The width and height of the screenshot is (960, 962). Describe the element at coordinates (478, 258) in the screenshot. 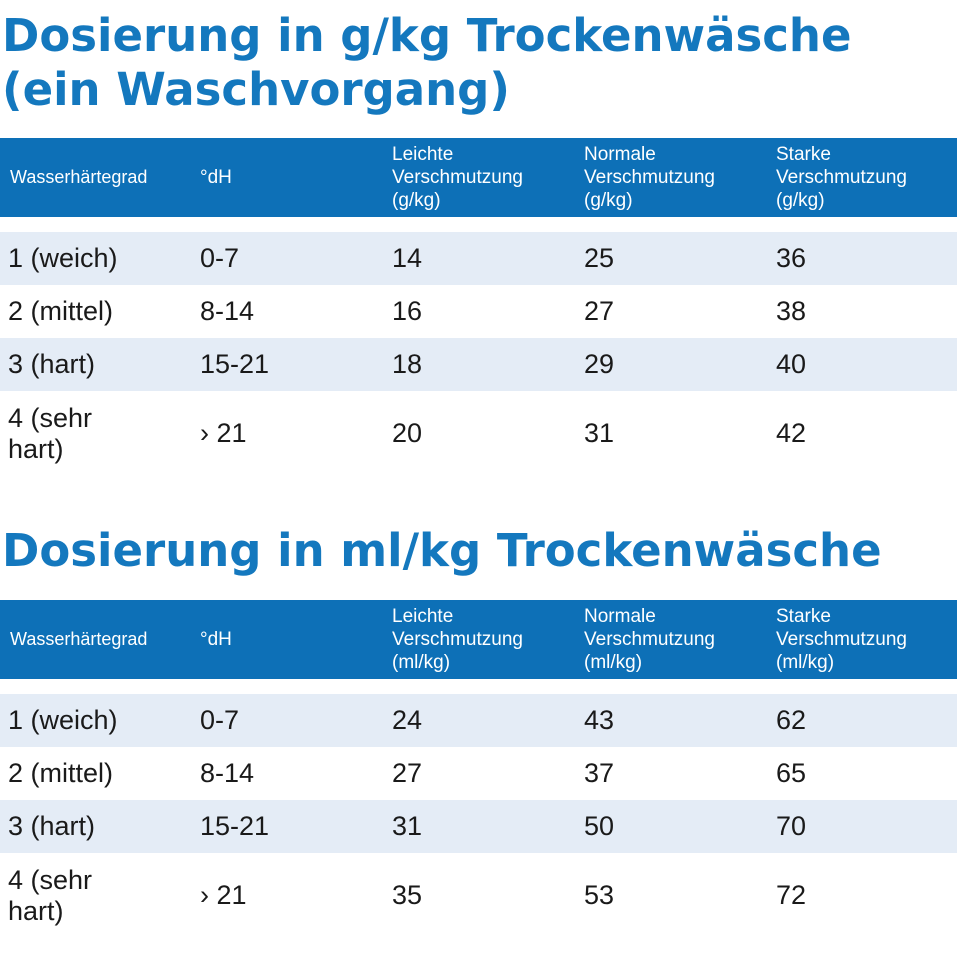

I see `table-row: 1 (weich) 0-7 14 25 36` at that location.